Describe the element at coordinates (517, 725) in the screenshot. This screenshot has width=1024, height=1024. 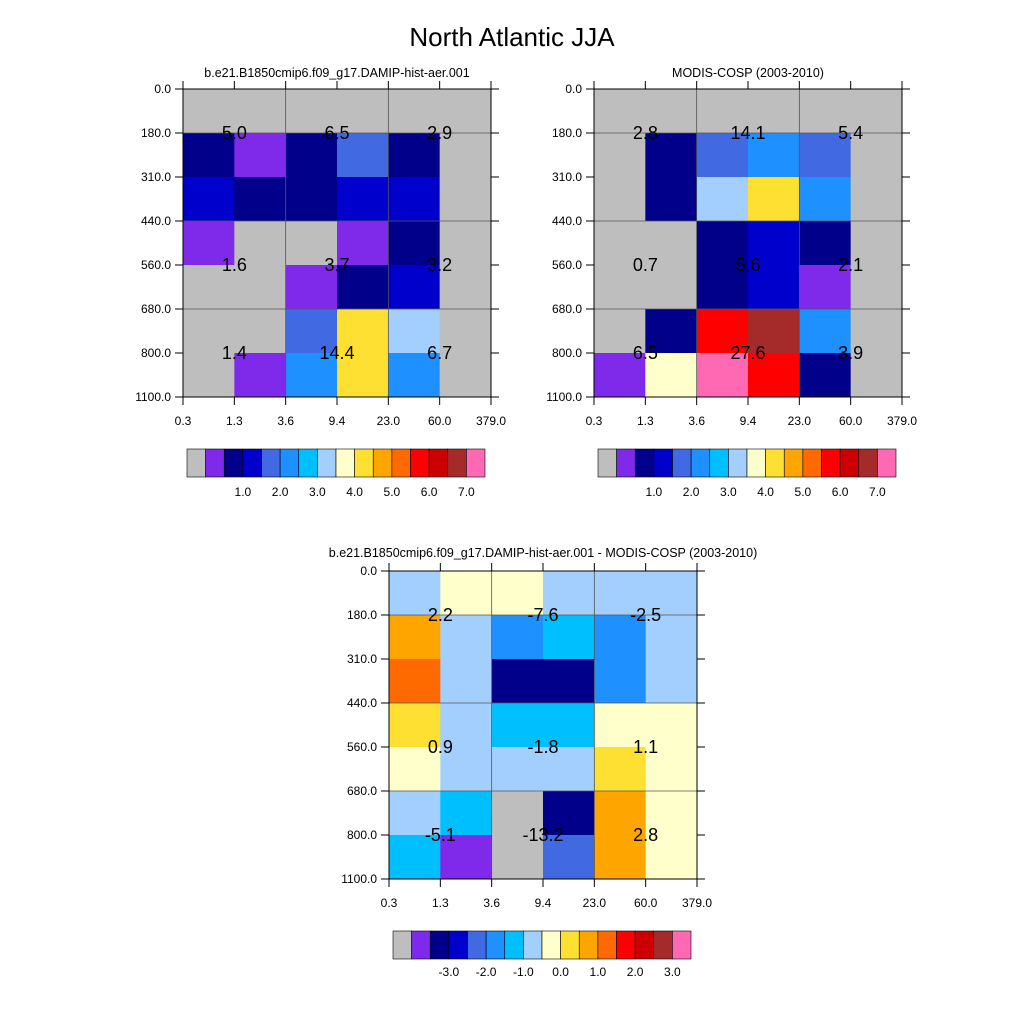
I see `cell-diff-r3-c2` at that location.